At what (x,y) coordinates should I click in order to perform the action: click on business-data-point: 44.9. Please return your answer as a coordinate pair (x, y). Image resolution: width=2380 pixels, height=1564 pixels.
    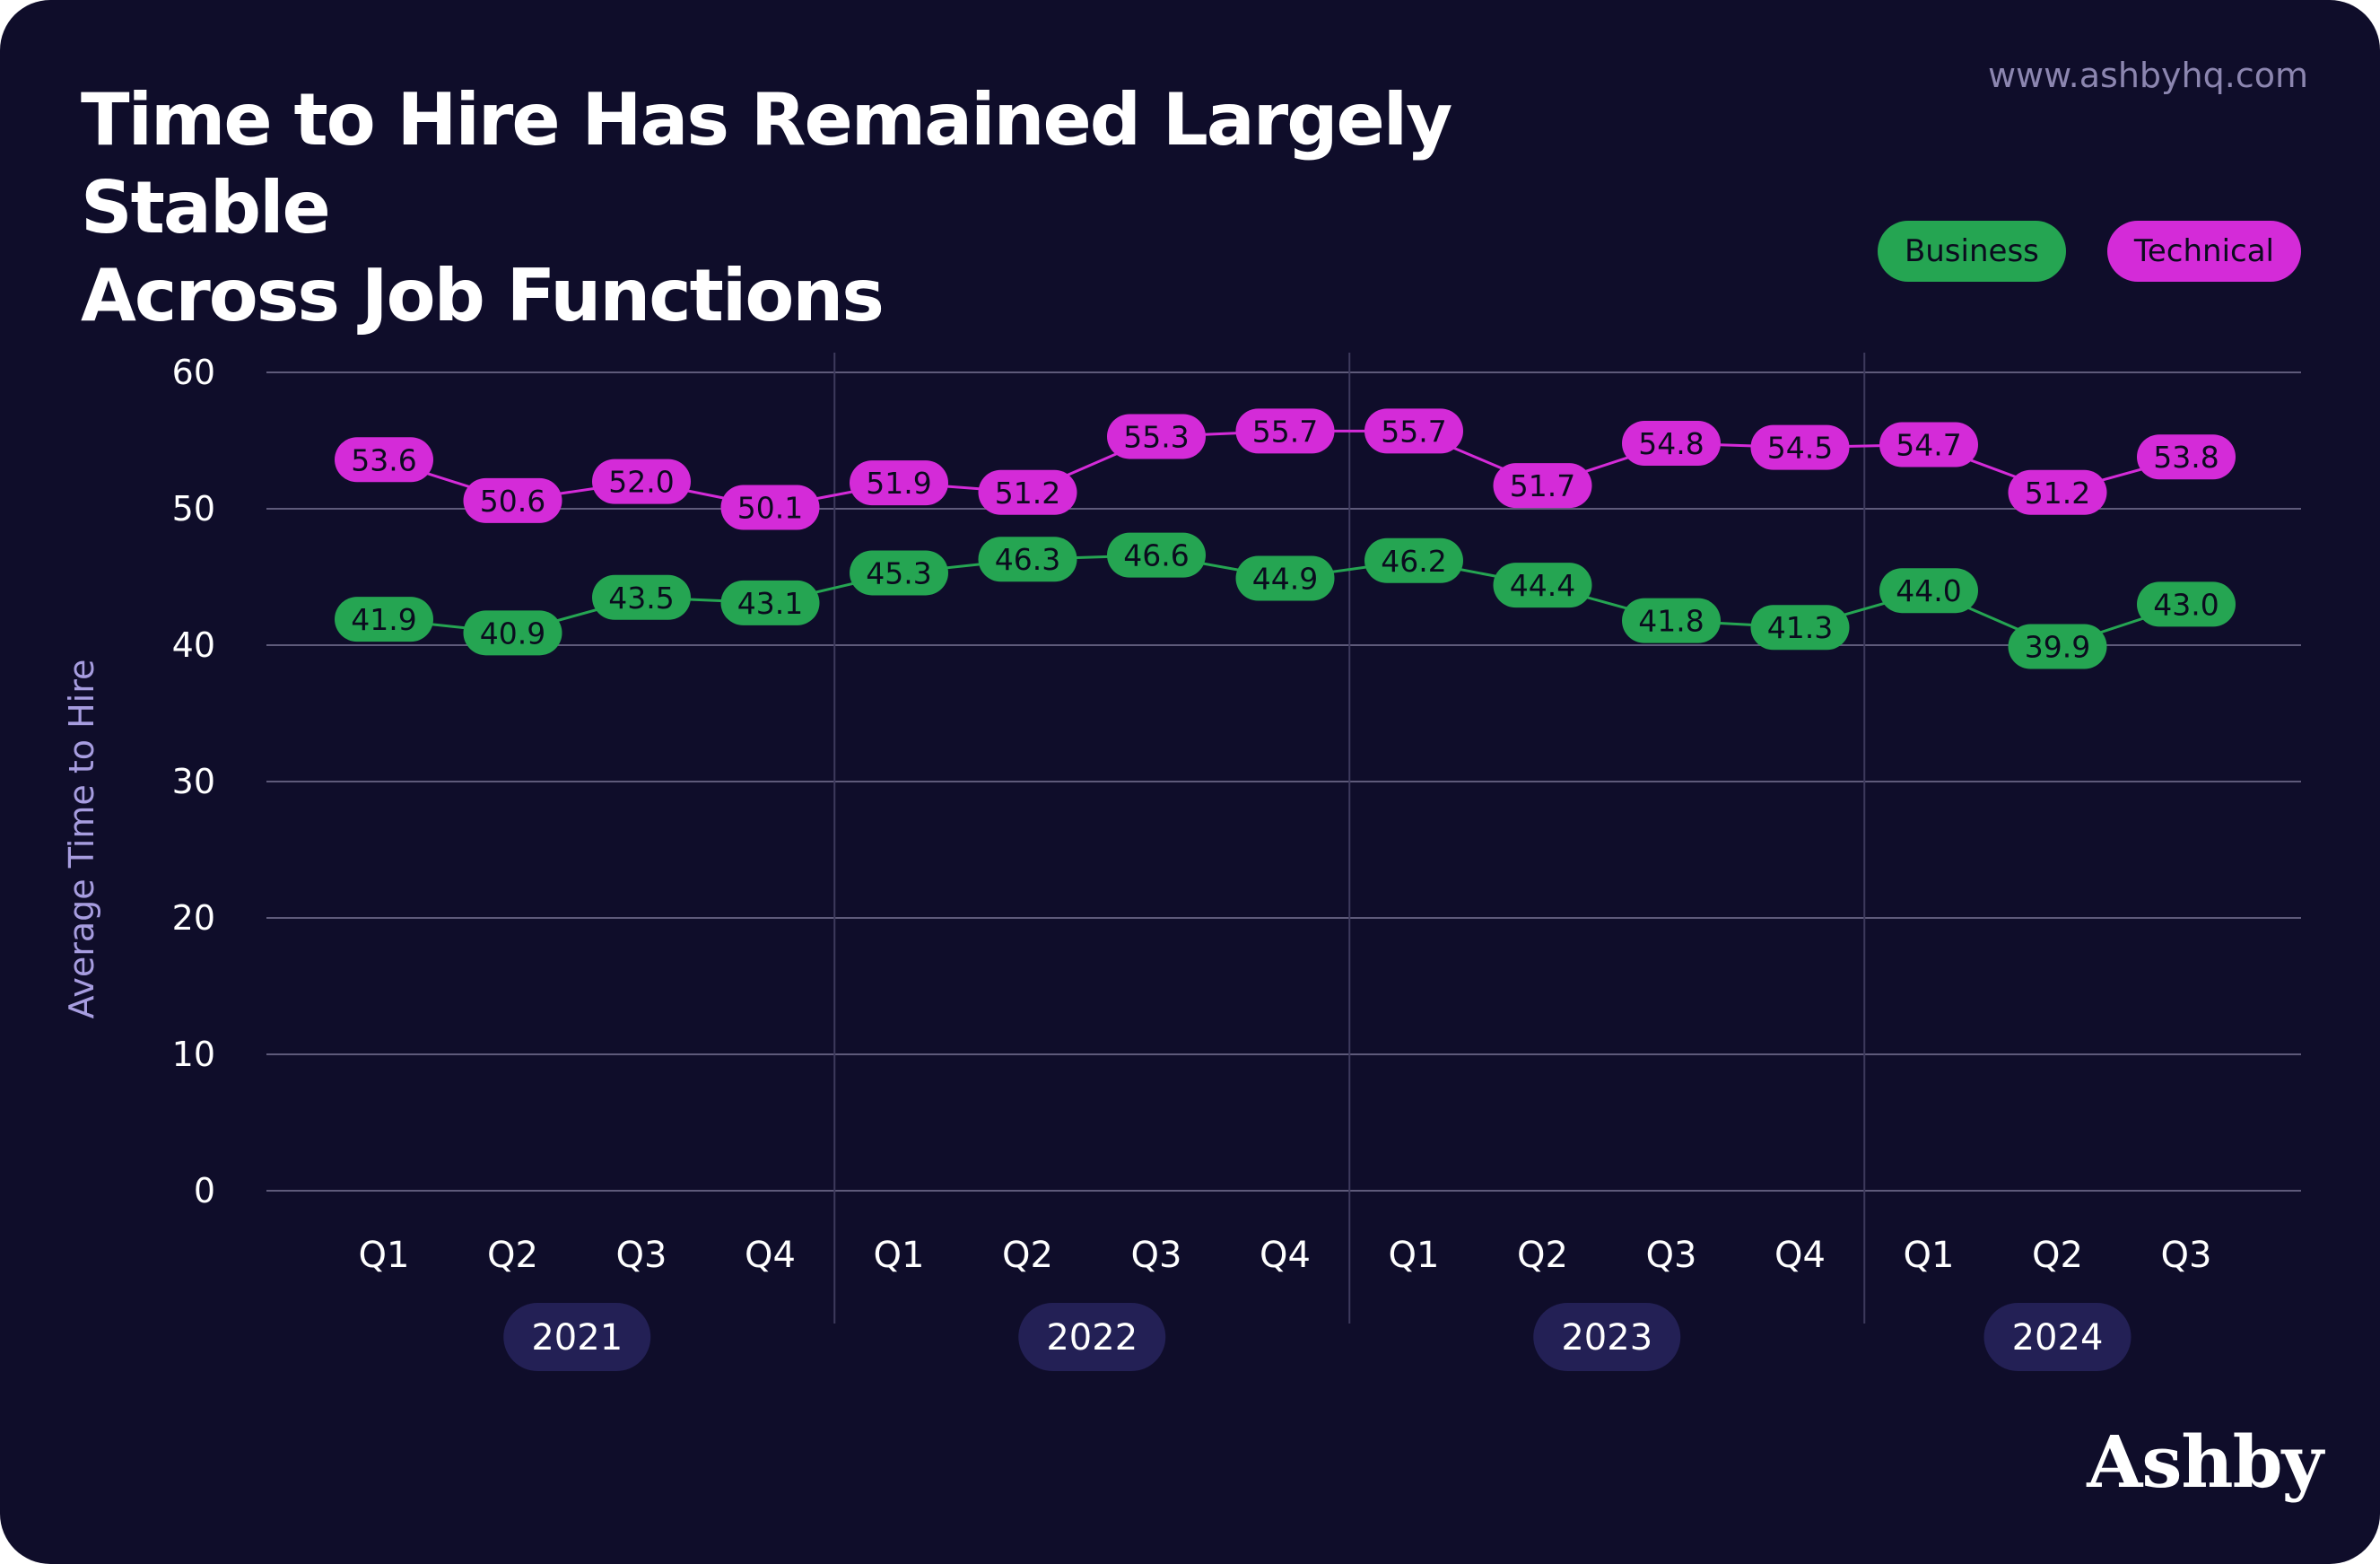
    Looking at the image, I should click on (1285, 578).